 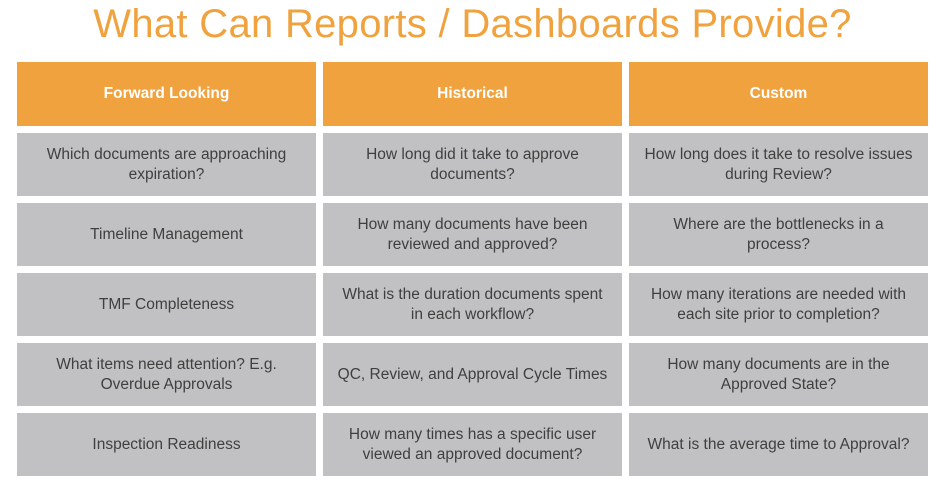 What do you see at coordinates (472, 24) in the screenshot?
I see `page-title: What Can Reports / Dashboards Provide?` at bounding box center [472, 24].